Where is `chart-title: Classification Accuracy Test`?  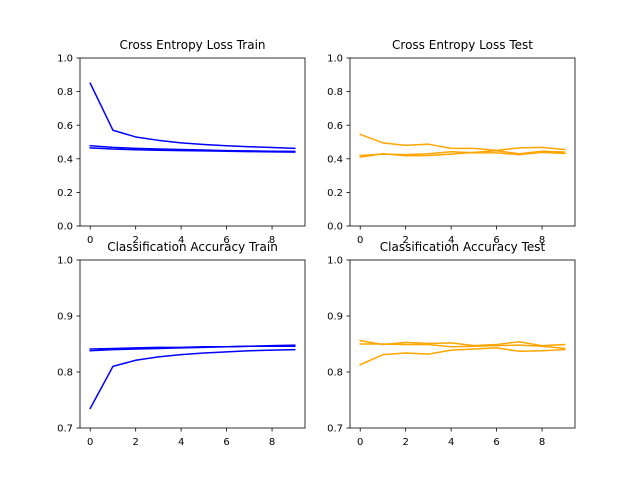
chart-title: Classification Accuracy Test is located at coordinates (463, 247).